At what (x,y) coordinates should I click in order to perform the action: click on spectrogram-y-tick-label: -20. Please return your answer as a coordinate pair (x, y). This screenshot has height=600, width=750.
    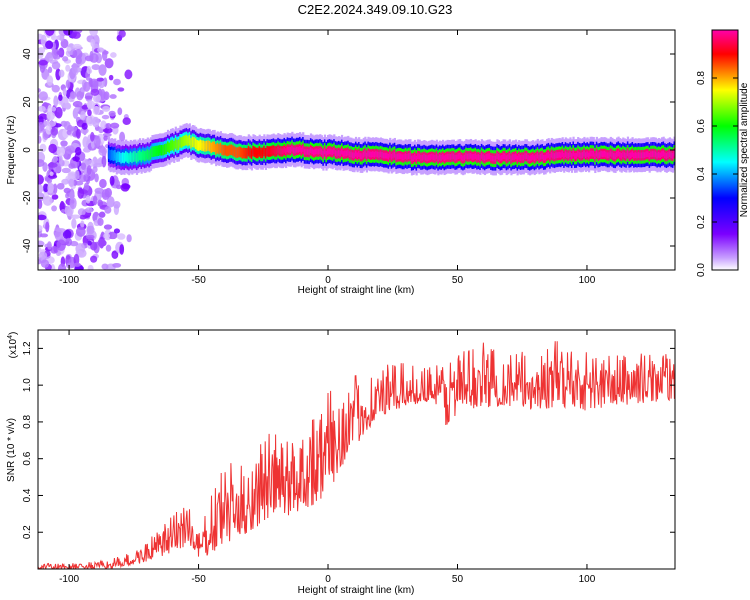
    Looking at the image, I should click on (27, 197).